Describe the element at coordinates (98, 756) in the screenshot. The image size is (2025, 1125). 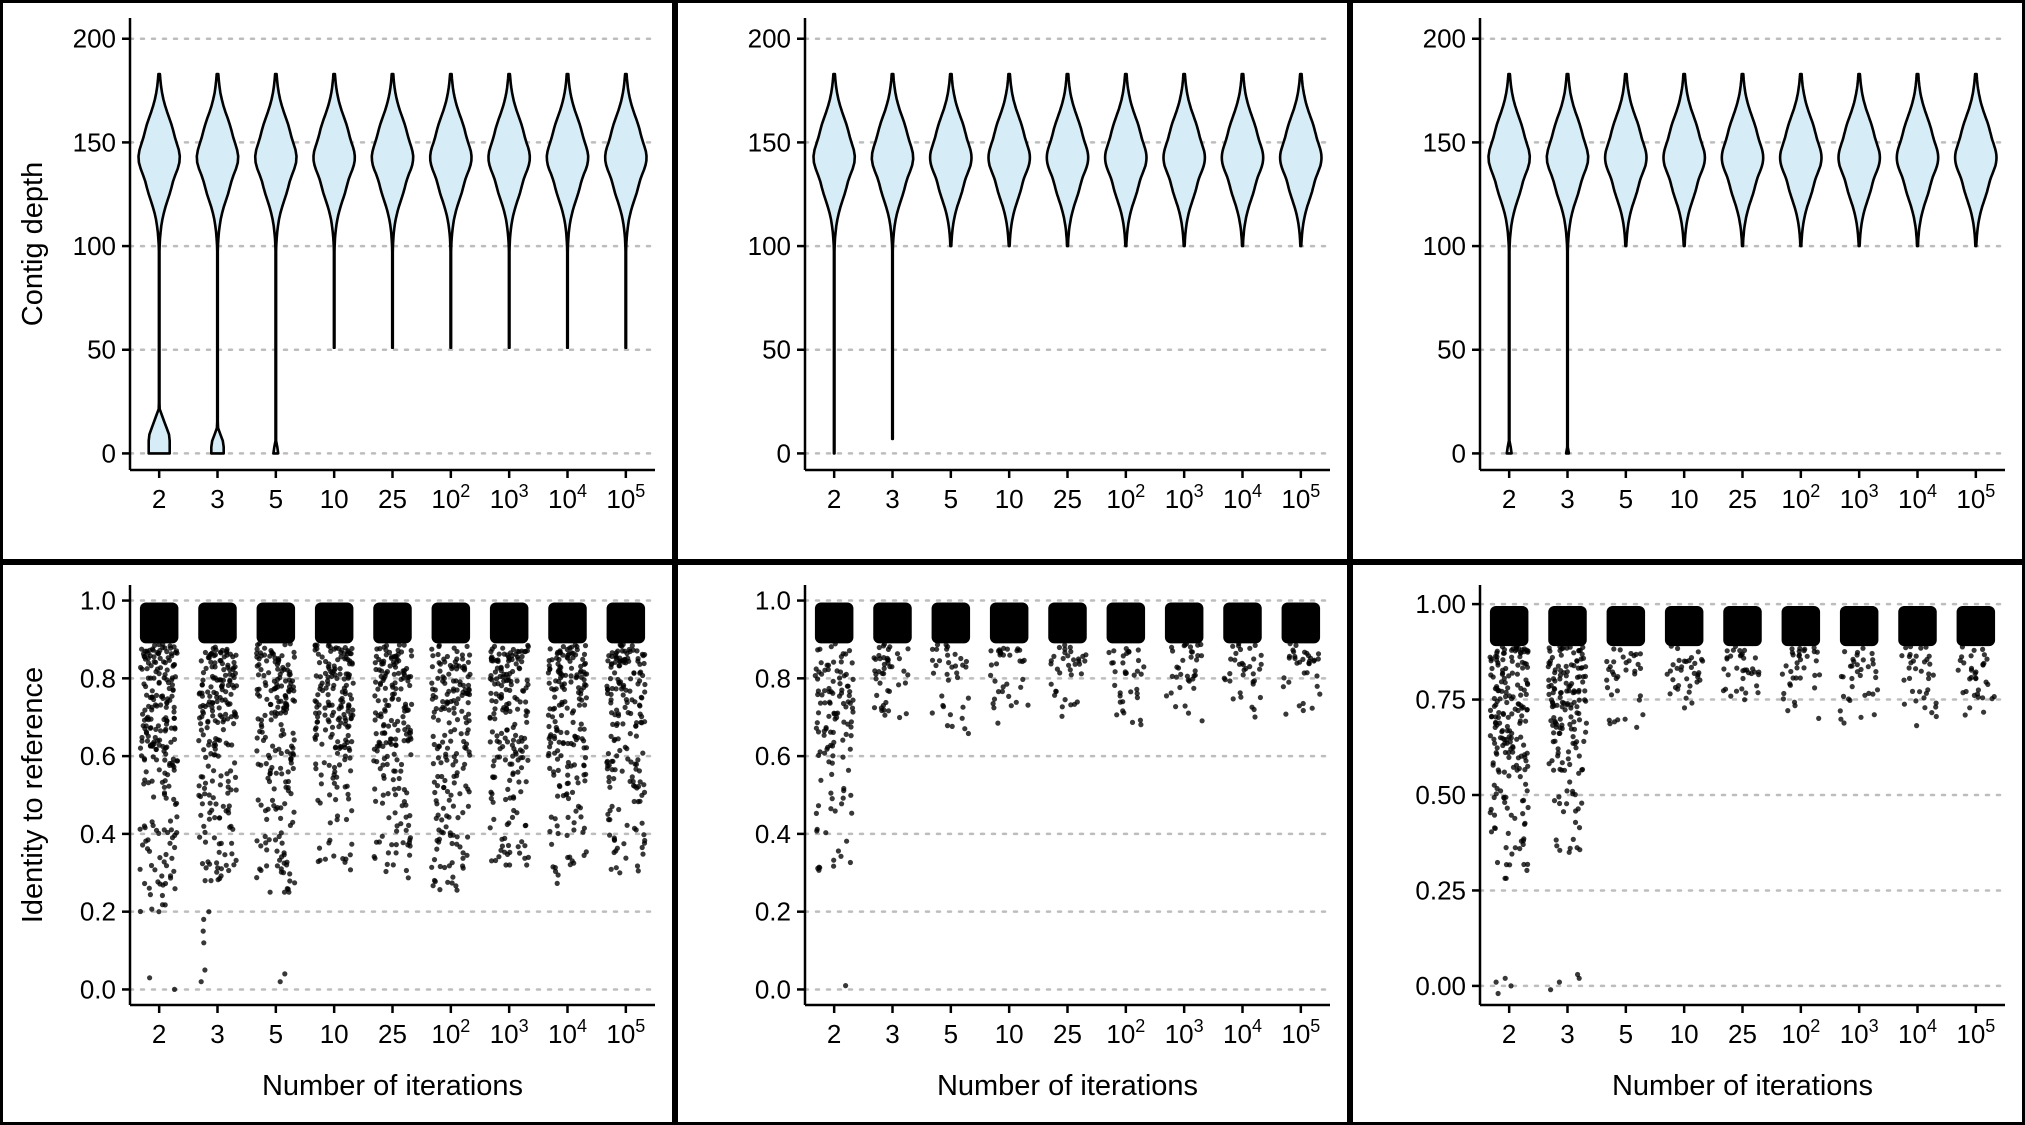
I see `y-tick-label: 0.6` at that location.